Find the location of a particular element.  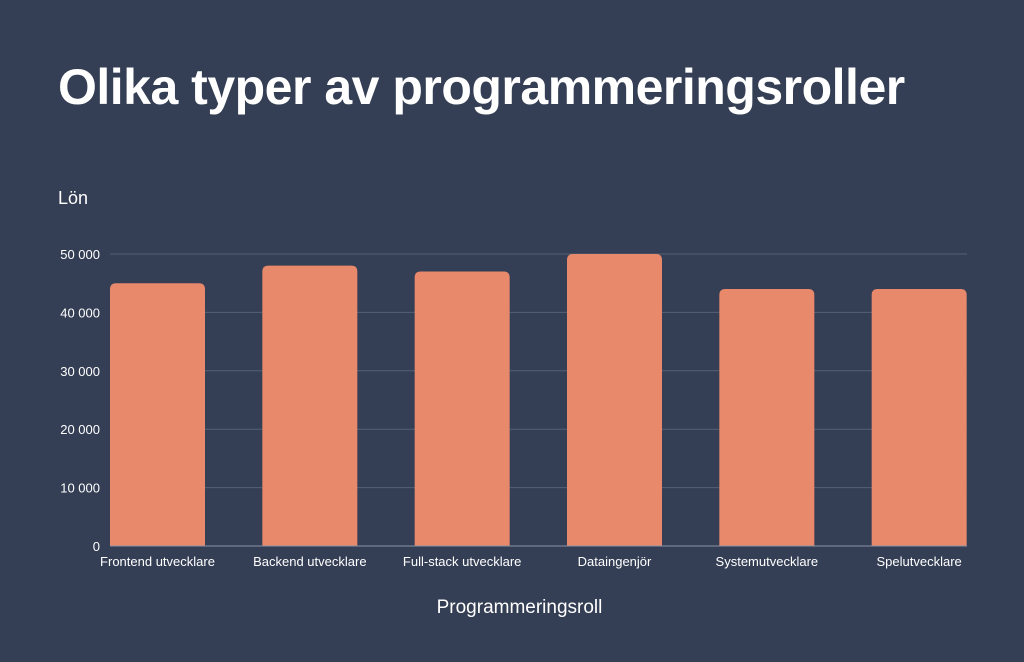

y-tick-label: 50 000 is located at coordinates (80, 254).